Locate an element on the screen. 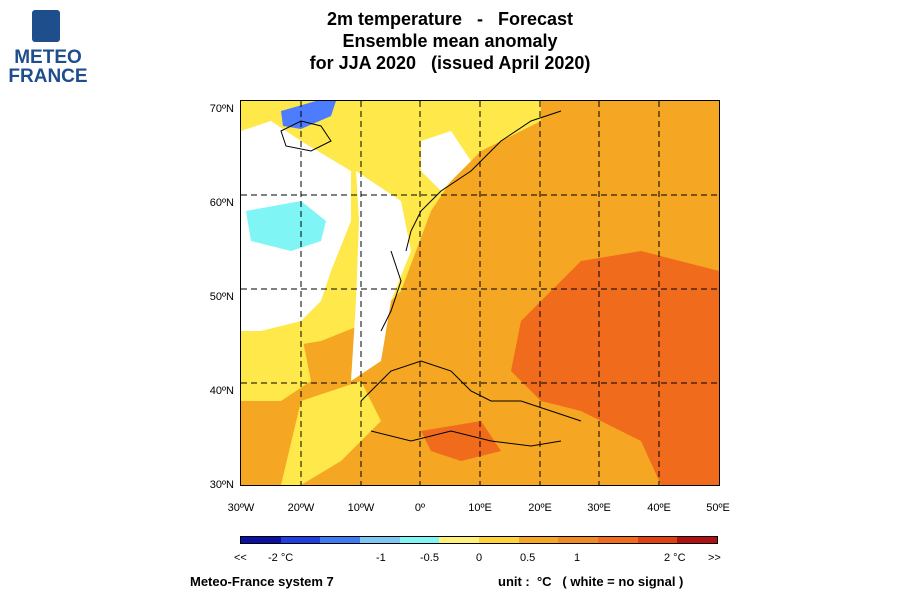 The height and width of the screenshot is (600, 900). logo-emblem-icon is located at coordinates (46, 26).